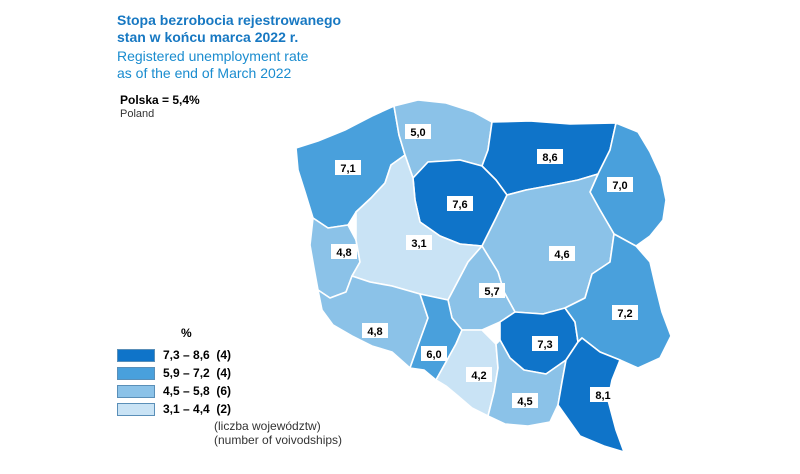  Describe the element at coordinates (343, 253) in the screenshot. I see `label-lubuskie: 4,8` at that location.